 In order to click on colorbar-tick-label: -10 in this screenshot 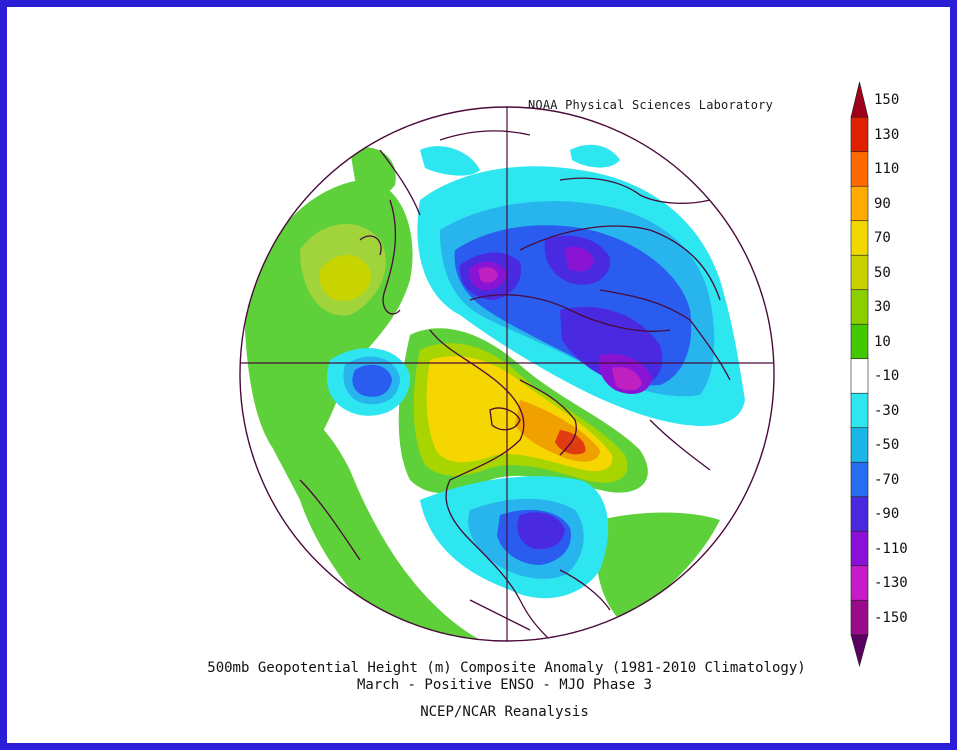, I will do `click(887, 376)`.